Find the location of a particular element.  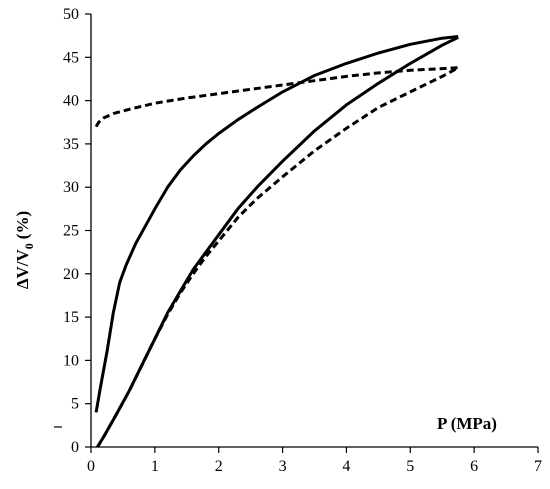

x-axis-title: P (MPa) is located at coordinates (467, 423).